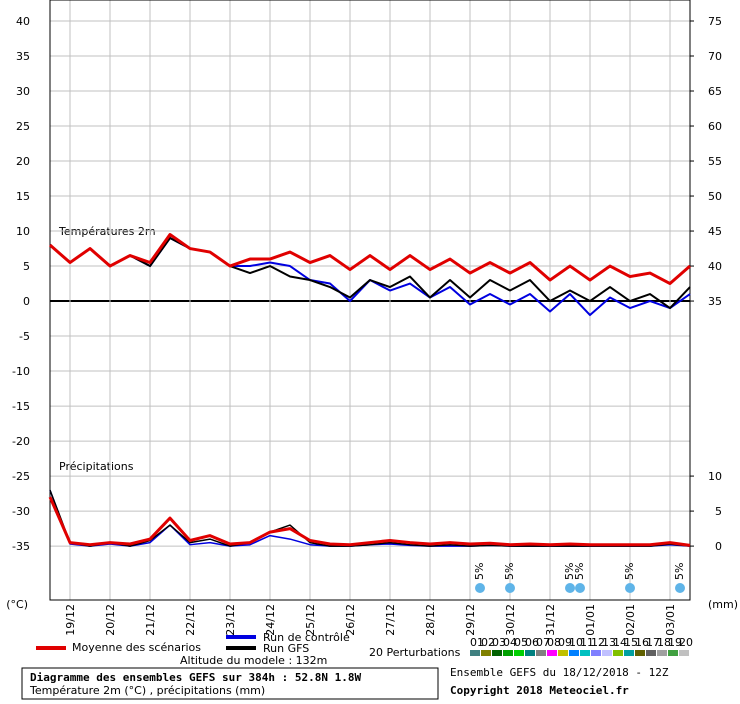 This screenshot has width=740, height=704. I want to click on perturbation-label: 05, so click(521, 642).